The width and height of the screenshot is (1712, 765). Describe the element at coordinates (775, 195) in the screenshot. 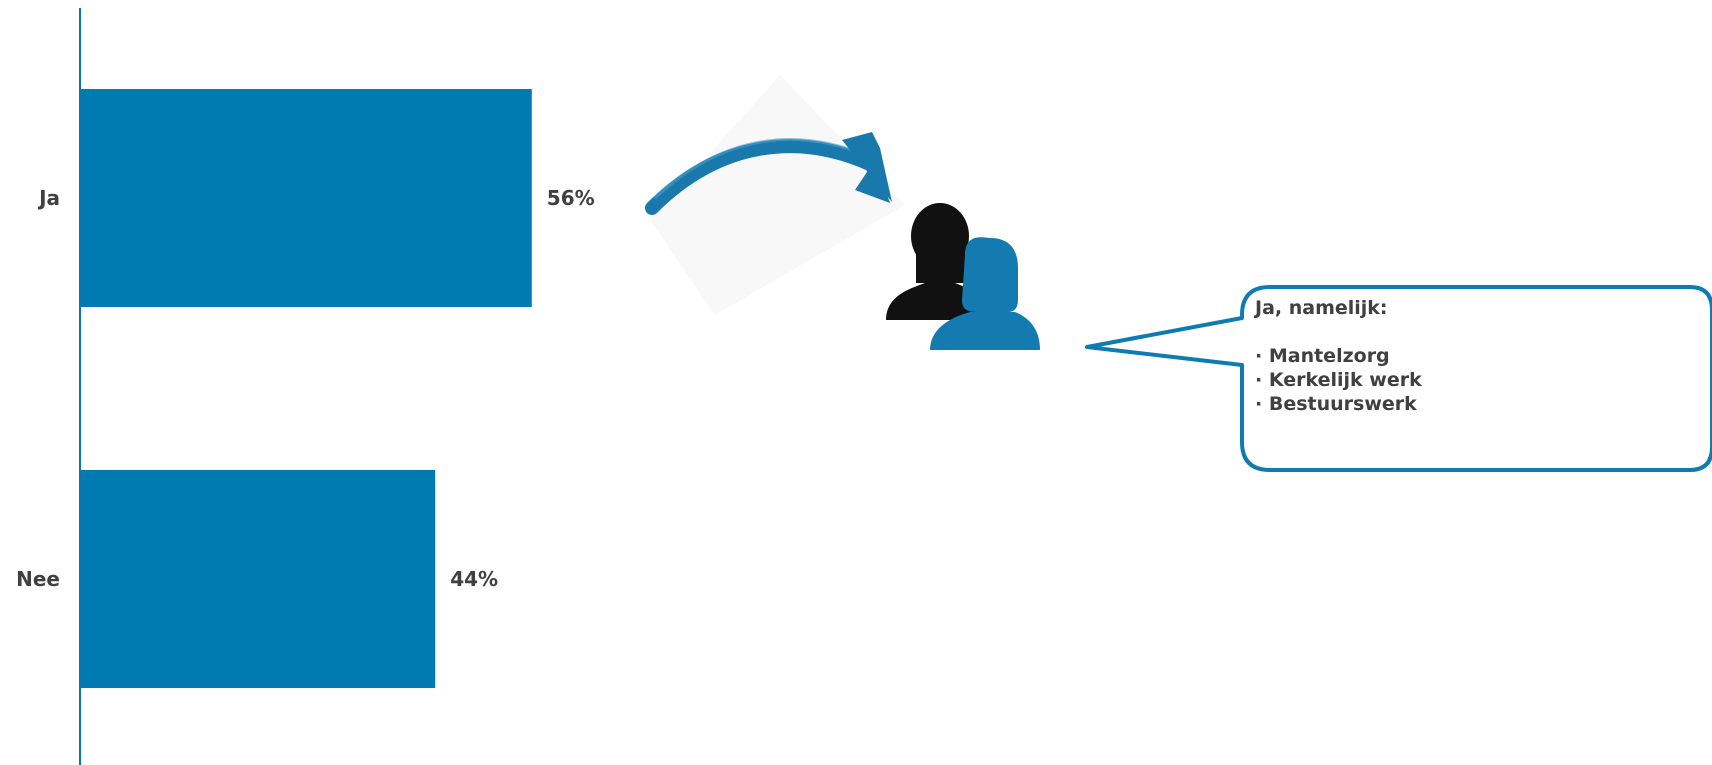

I see `curved-arrow-icon` at that location.